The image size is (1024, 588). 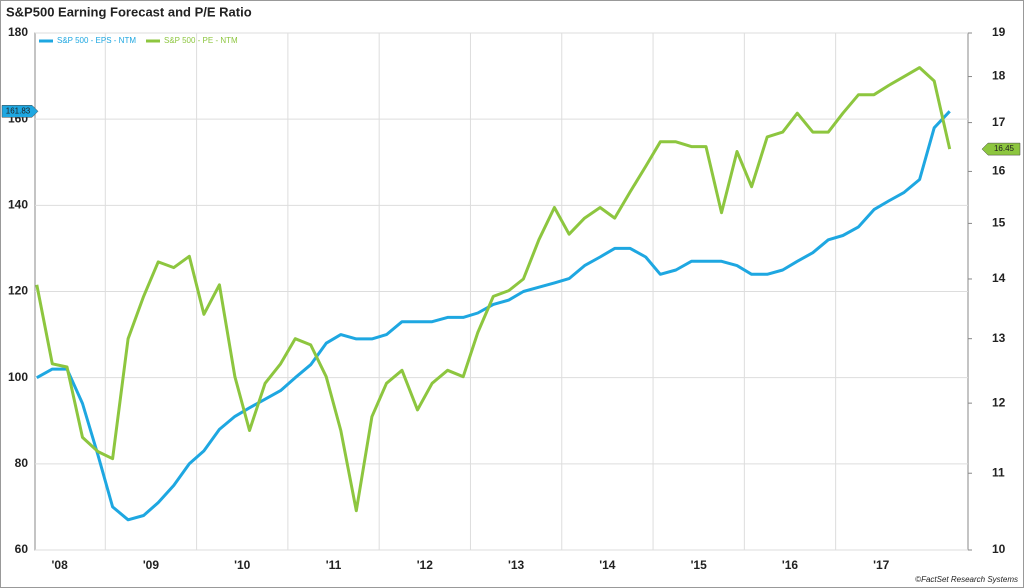 What do you see at coordinates (790, 565) in the screenshot?
I see `x-tick-label: '16` at bounding box center [790, 565].